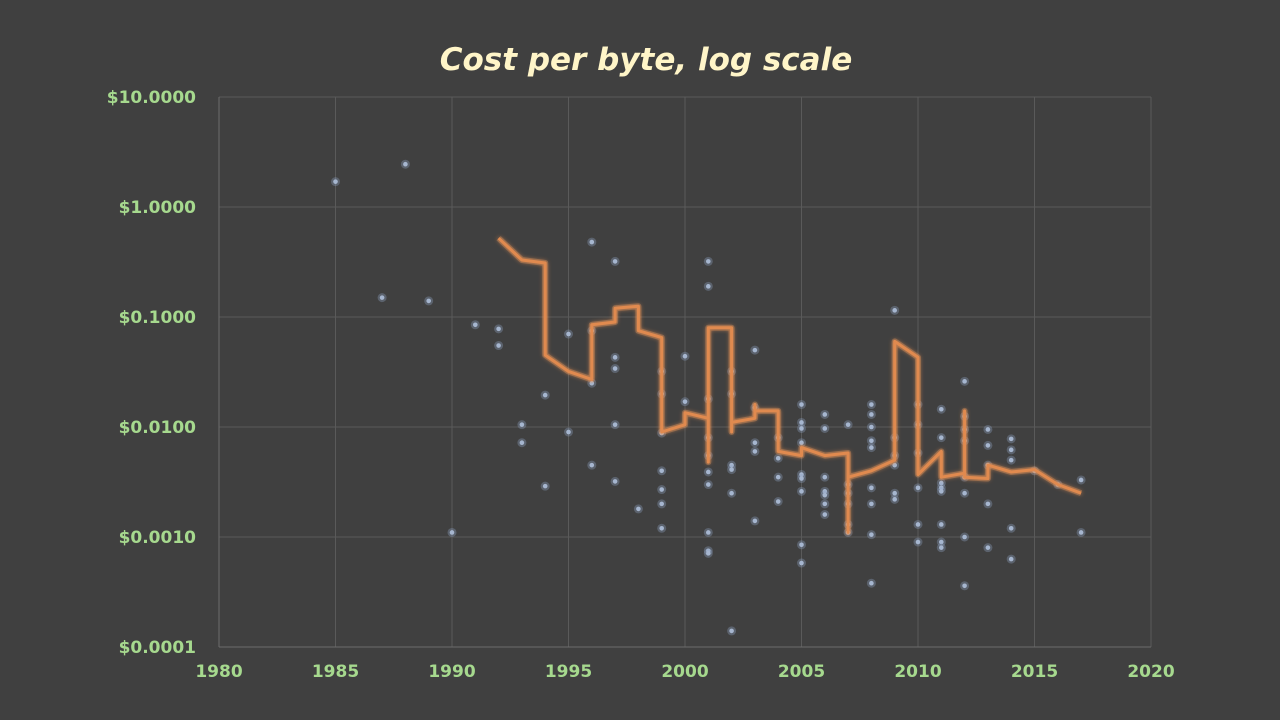  Describe the element at coordinates (451, 672) in the screenshot. I see `x-tick-label: 1990` at that location.